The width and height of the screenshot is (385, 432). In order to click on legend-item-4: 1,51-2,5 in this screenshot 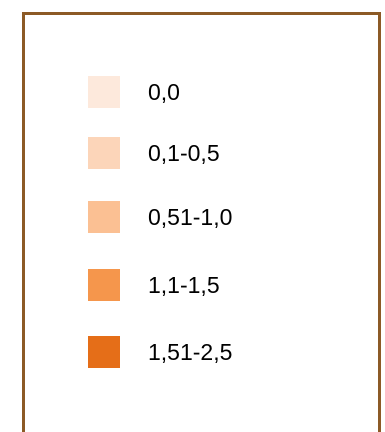, I will do `click(160, 352)`.